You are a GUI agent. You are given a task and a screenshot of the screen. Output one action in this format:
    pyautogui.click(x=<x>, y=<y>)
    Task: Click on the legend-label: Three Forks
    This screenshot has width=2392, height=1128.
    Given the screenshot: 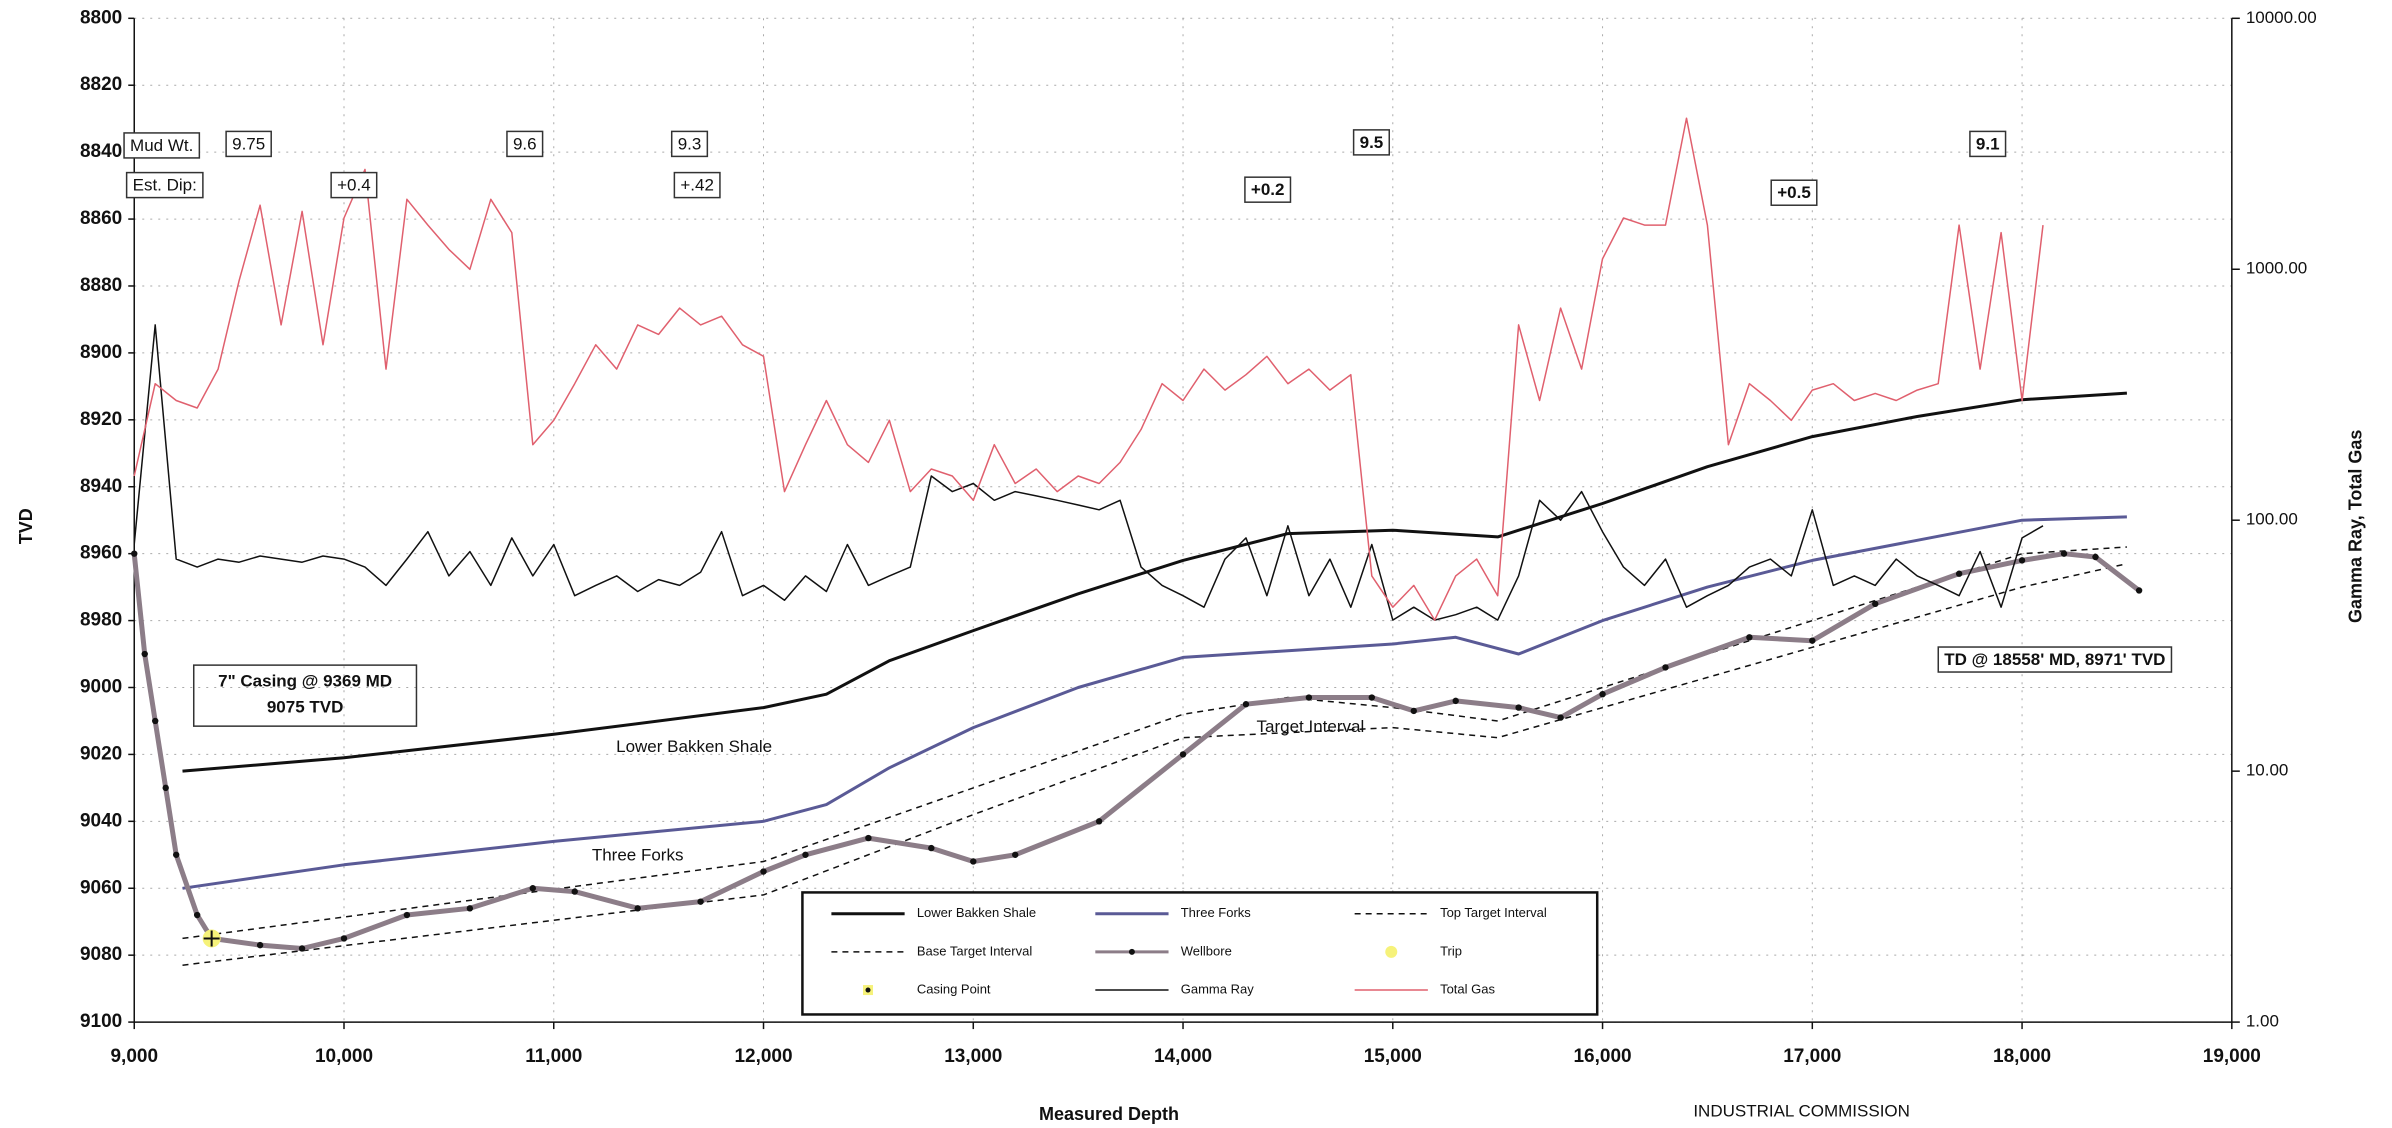 What is the action you would take?
    pyautogui.click(x=1216, y=912)
    